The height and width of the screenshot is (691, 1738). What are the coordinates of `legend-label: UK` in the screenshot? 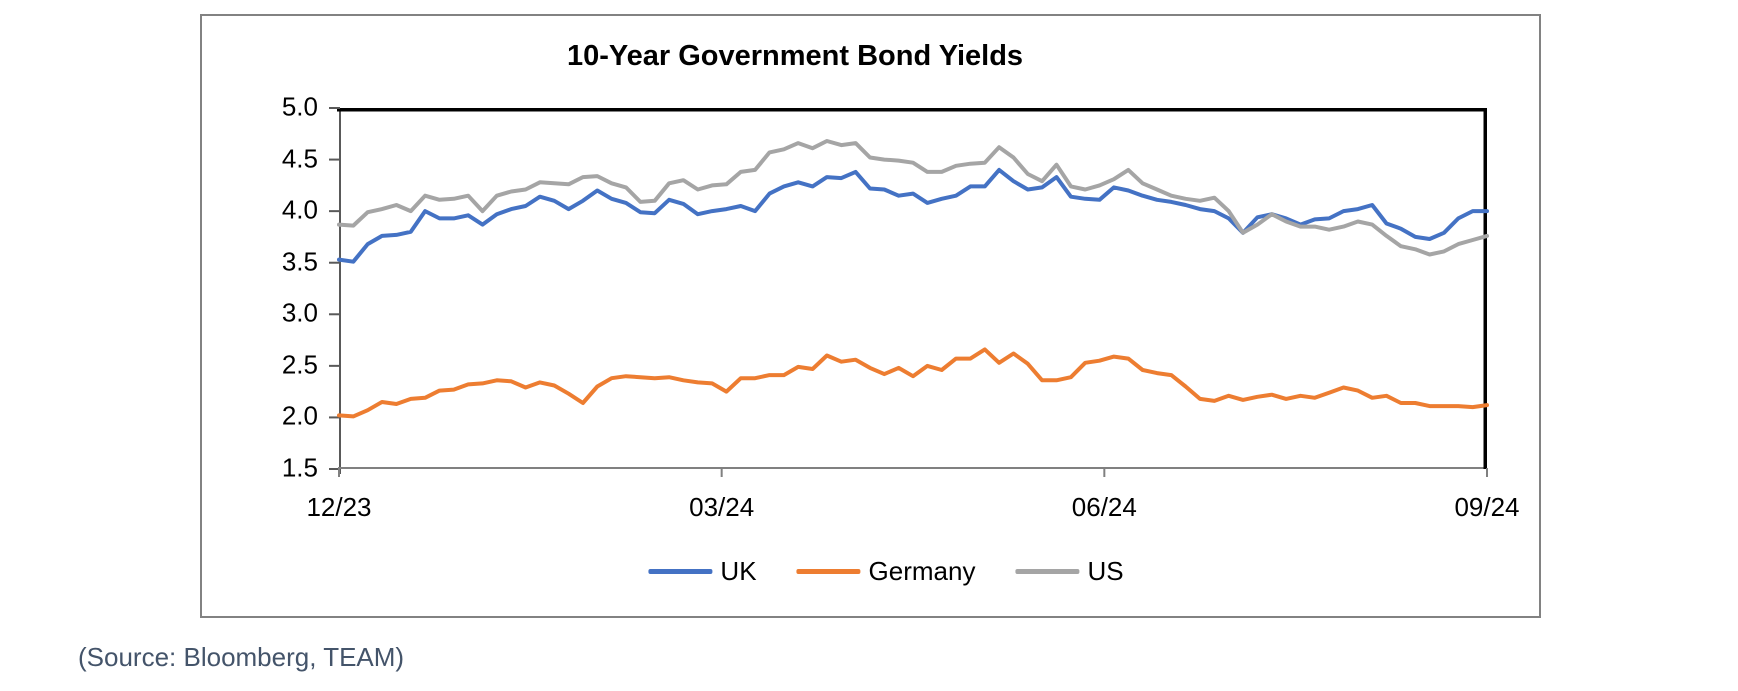 It's located at (738, 571).